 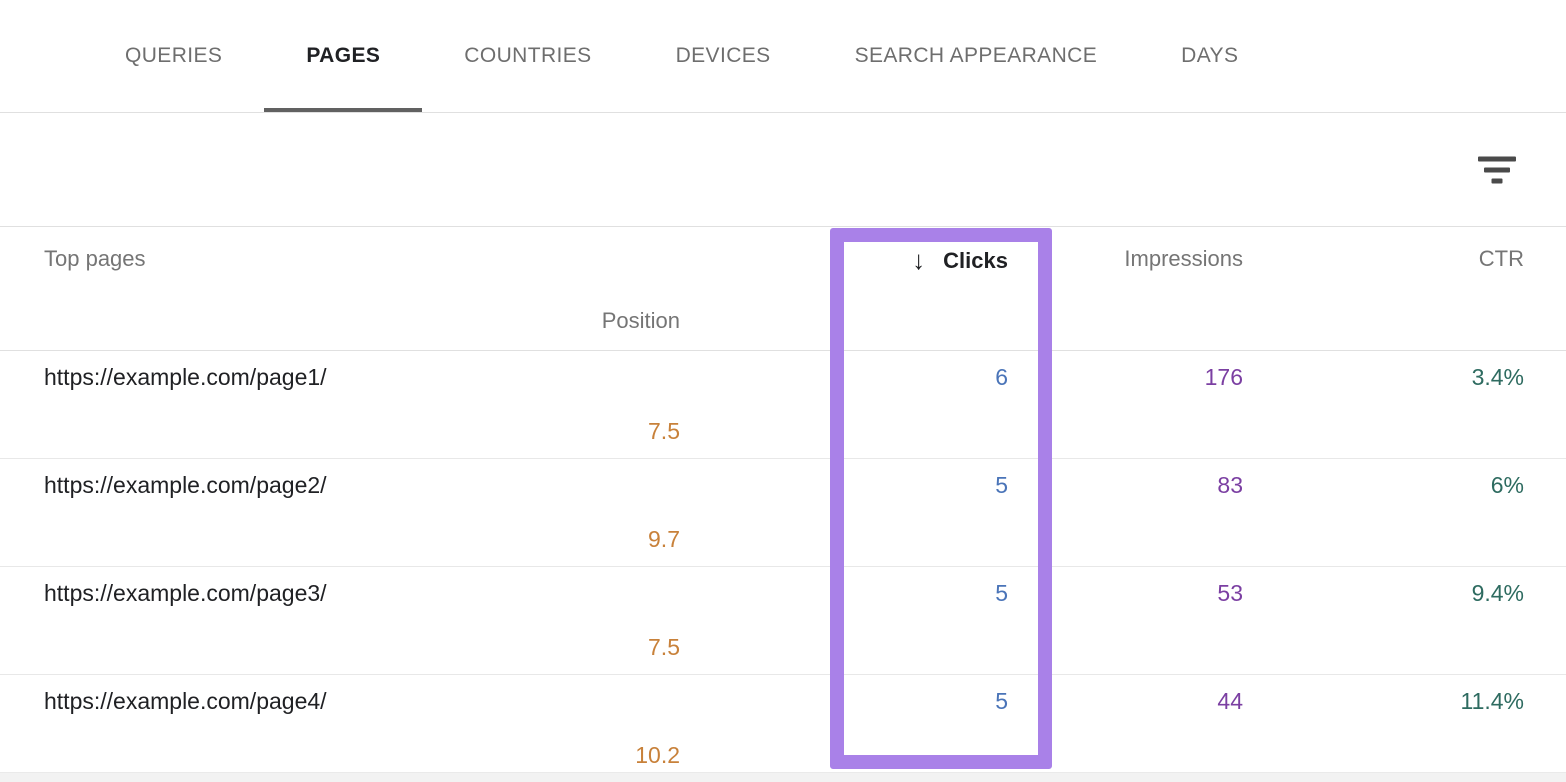 I want to click on ctr-value: 3.4%, so click(x=1497, y=377).